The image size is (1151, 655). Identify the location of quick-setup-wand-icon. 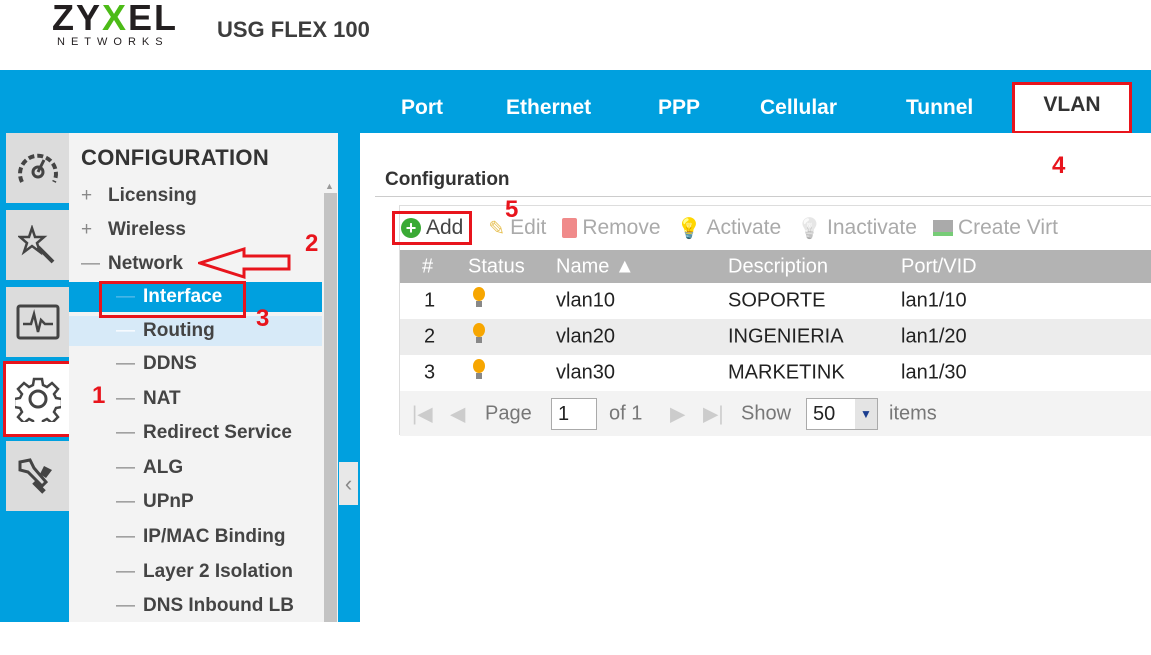
(35, 244).